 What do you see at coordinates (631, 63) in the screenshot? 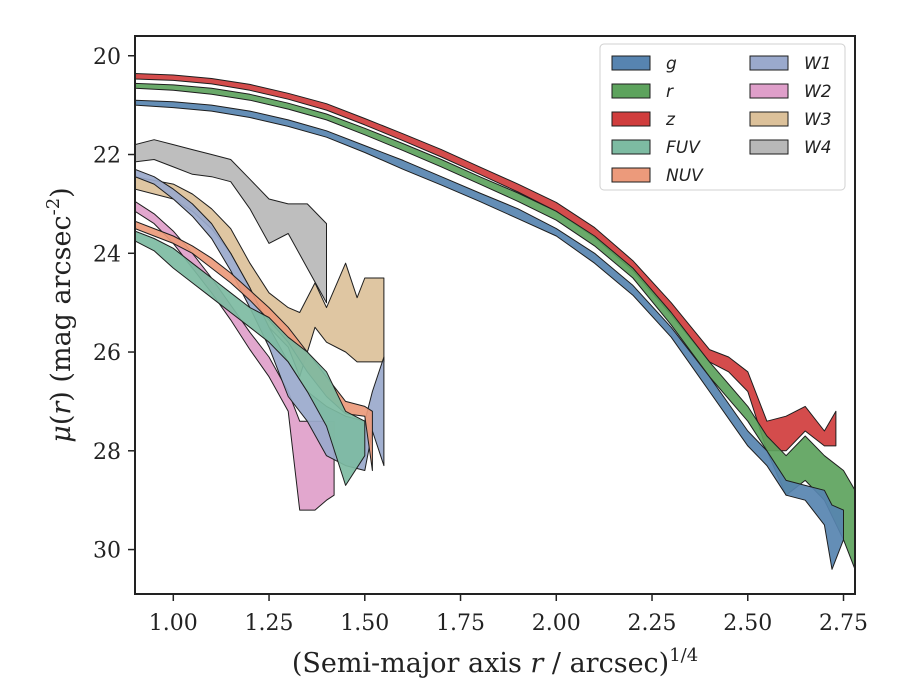
I see `legend-swatch-g` at bounding box center [631, 63].